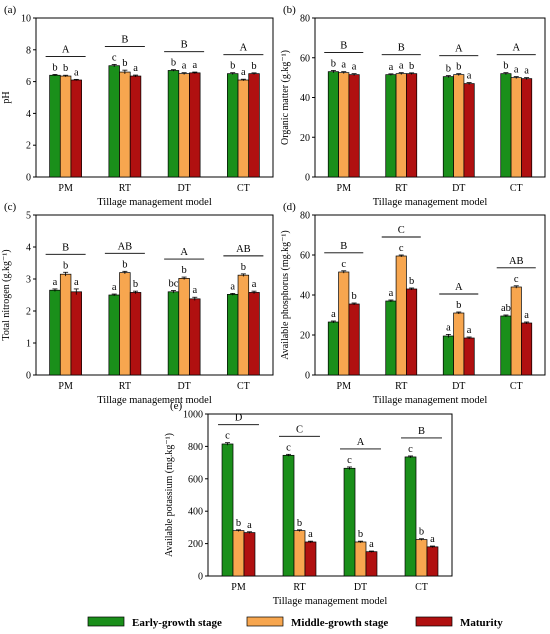 The width and height of the screenshot is (550, 634). Describe the element at coordinates (10, 207) in the screenshot. I see `panel-label: (c)` at that location.